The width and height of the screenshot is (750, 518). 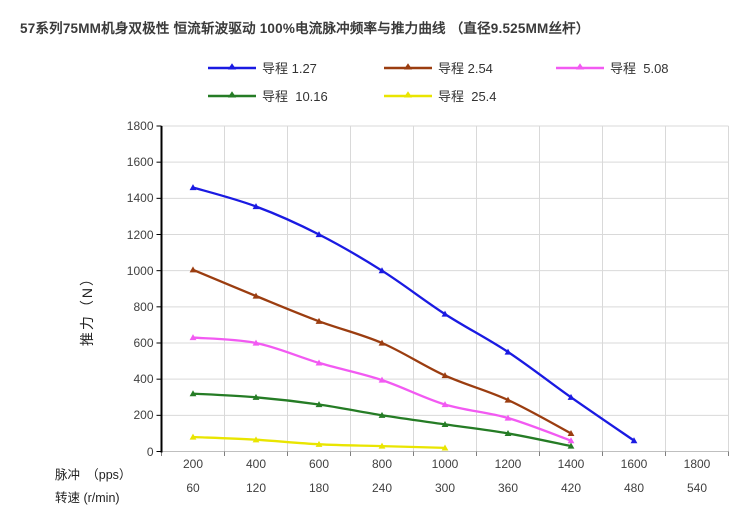 I want to click on legend-label: 导程 2.54, so click(x=465, y=68).